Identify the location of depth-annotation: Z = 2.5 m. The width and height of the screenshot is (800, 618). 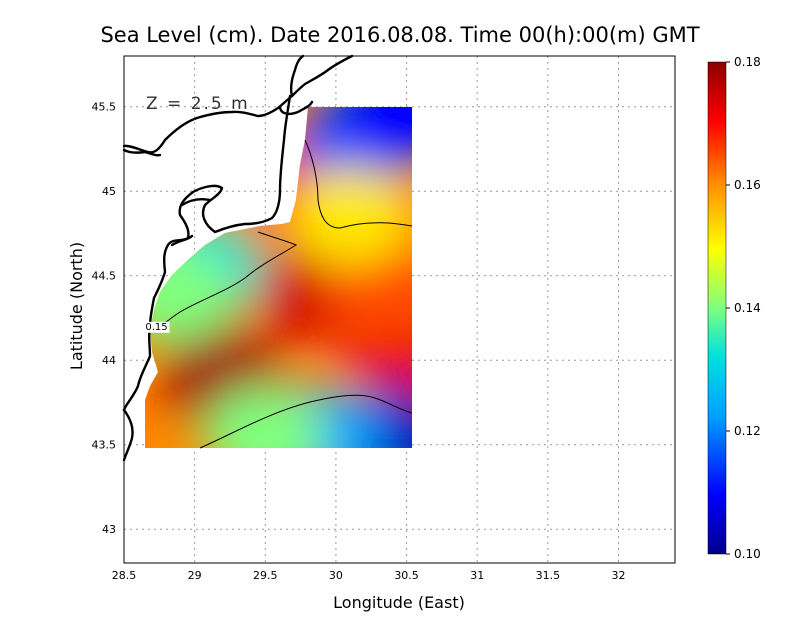
(198, 104).